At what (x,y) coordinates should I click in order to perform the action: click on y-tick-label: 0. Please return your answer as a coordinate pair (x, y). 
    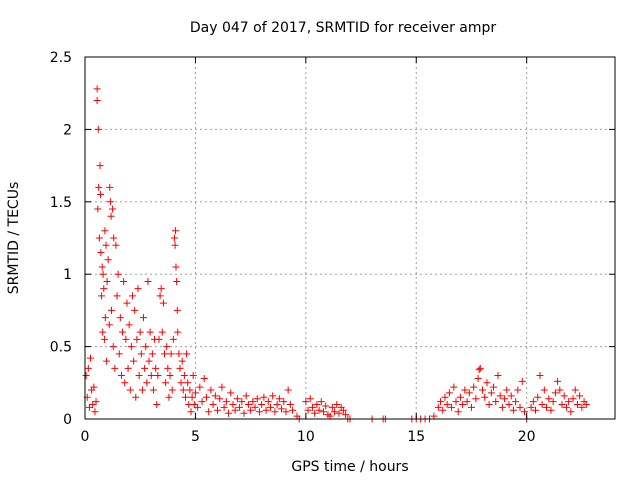
    Looking at the image, I should click on (67, 420).